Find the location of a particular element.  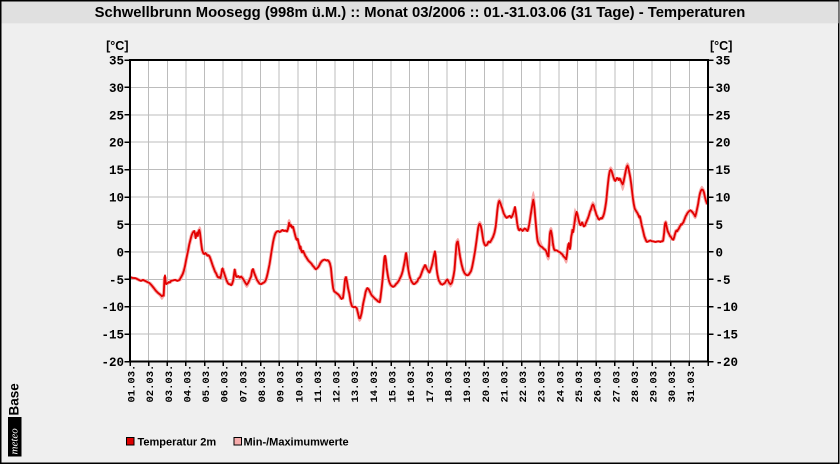

svg-text: 26.03. is located at coordinates (599, 384).